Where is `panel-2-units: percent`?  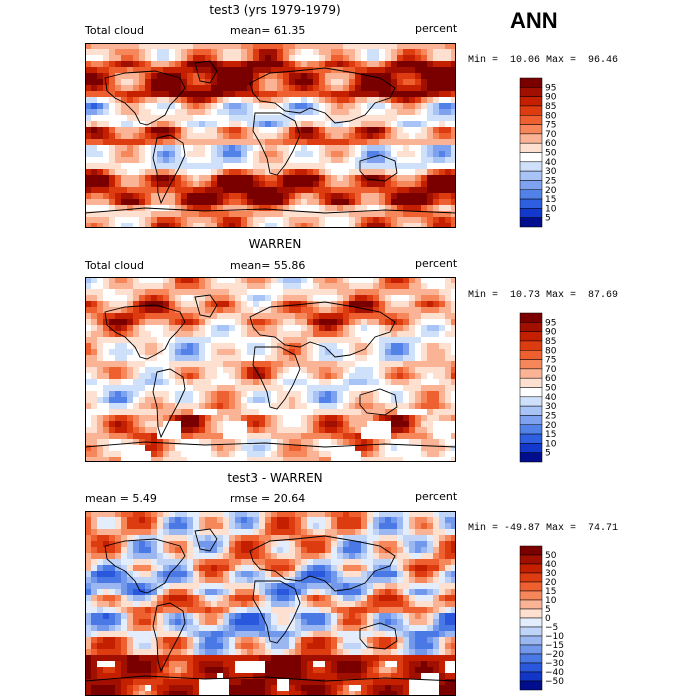 panel-2-units: percent is located at coordinates (436, 263).